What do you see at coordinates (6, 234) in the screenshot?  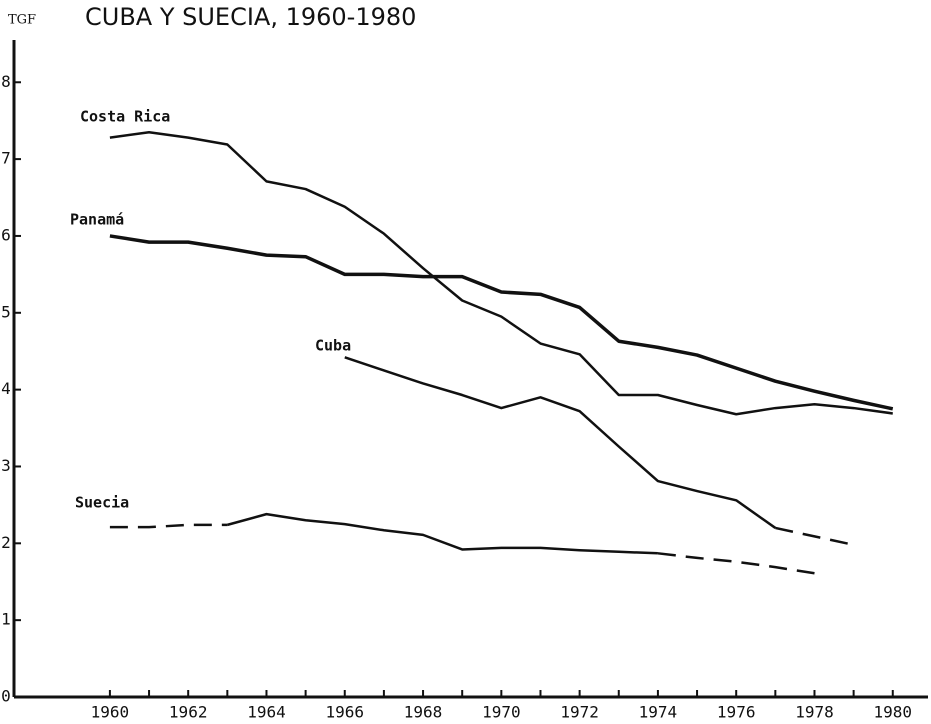 I see `y-tick-label: 6` at bounding box center [6, 234].